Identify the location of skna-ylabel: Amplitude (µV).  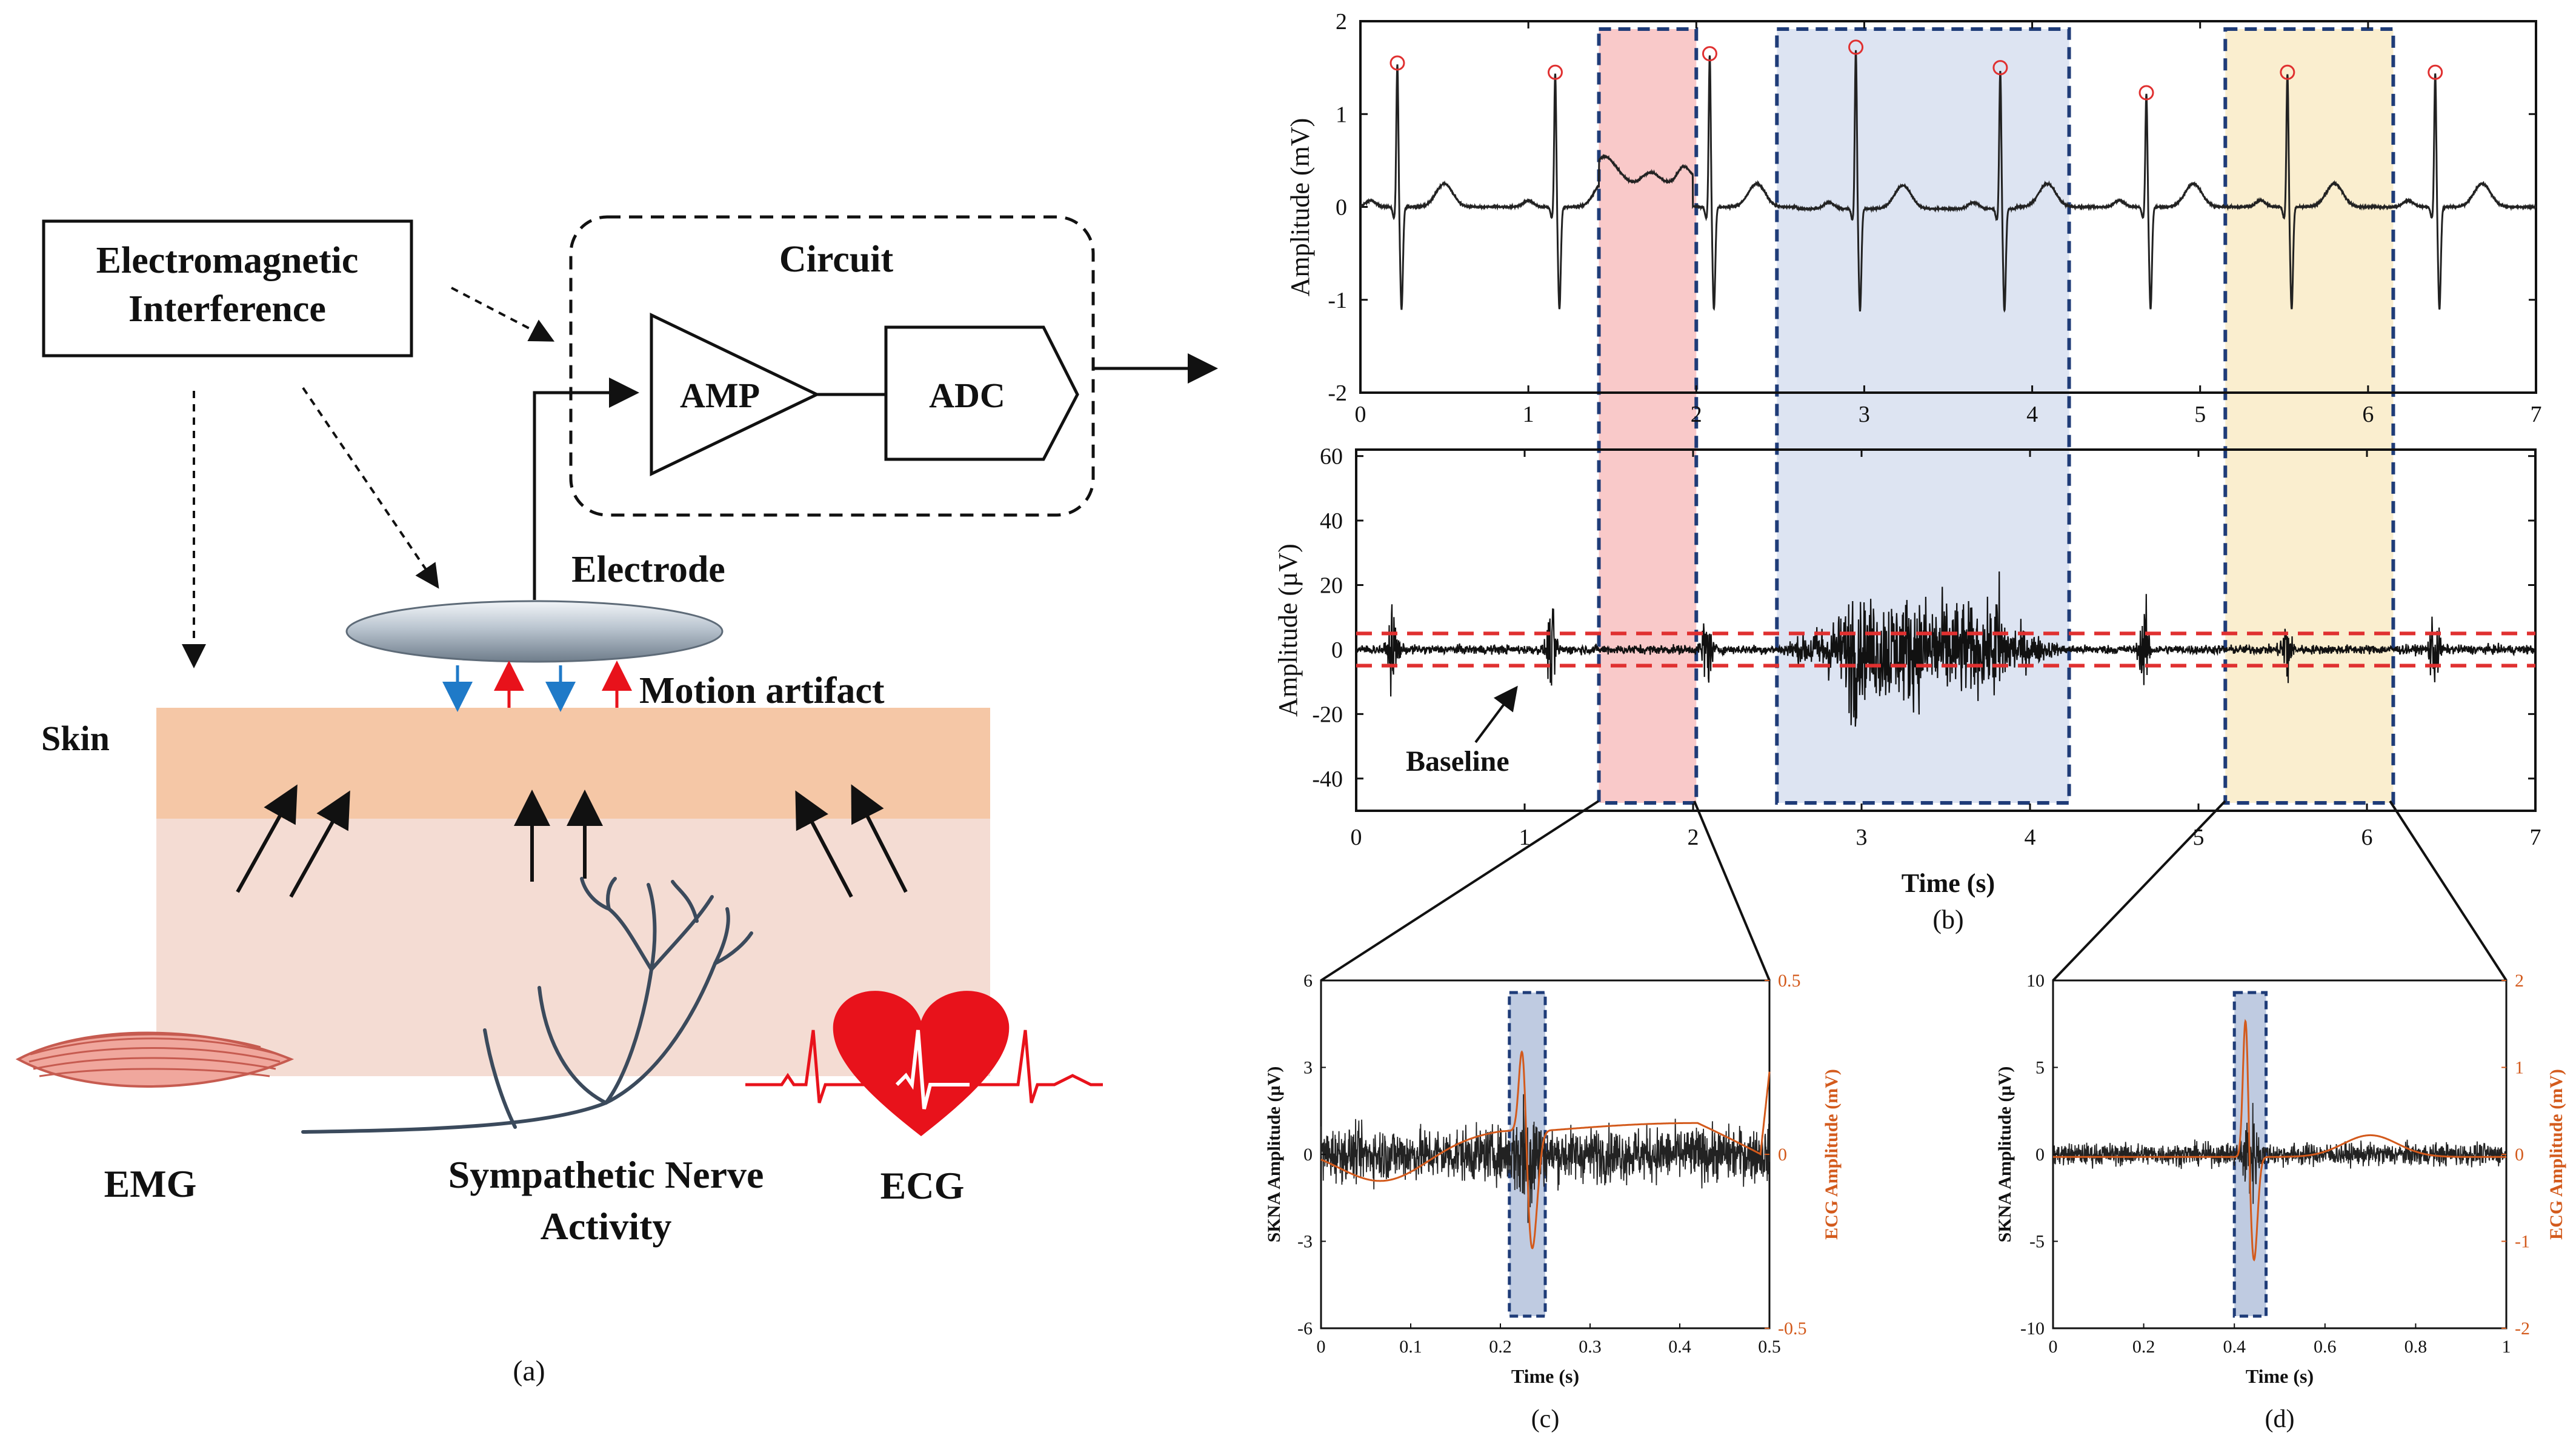
(1288, 630).